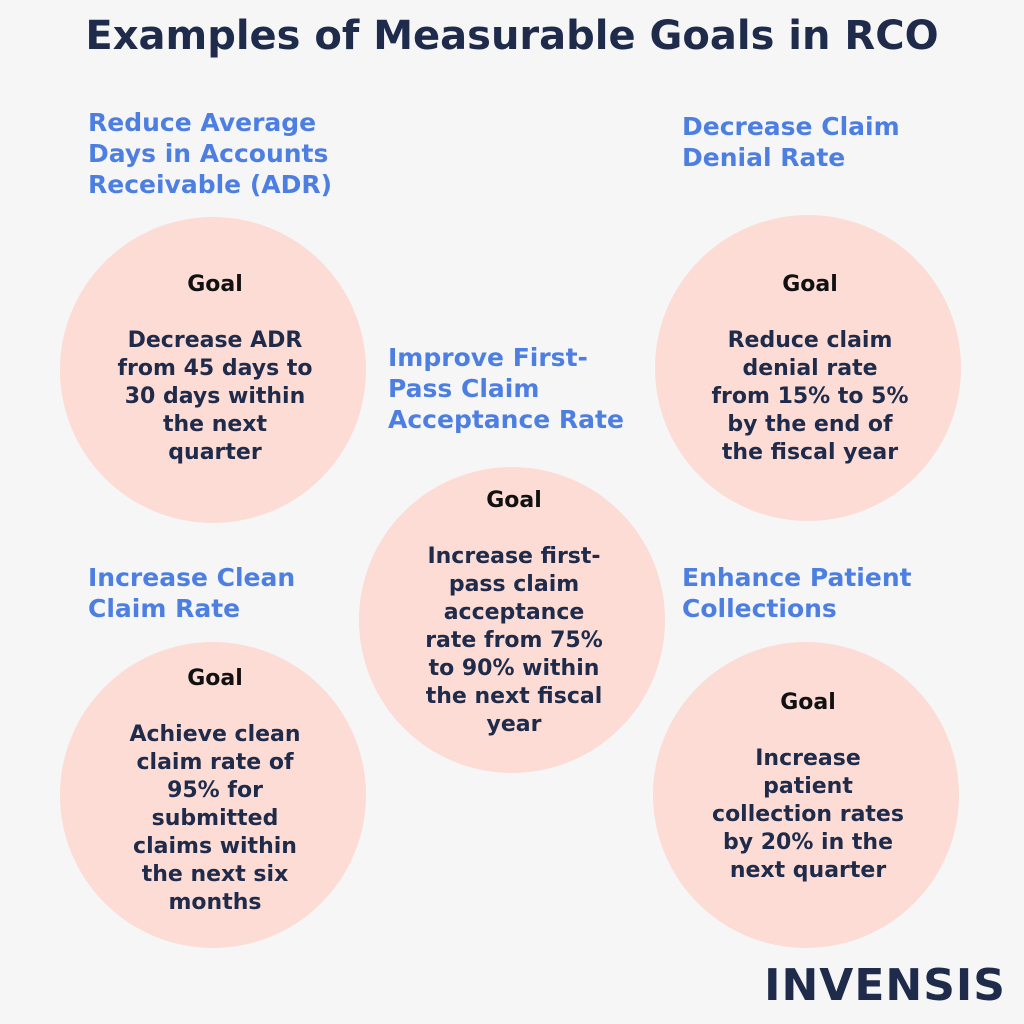  Describe the element at coordinates (215, 818) in the screenshot. I see `goal-description: submitted` at that location.